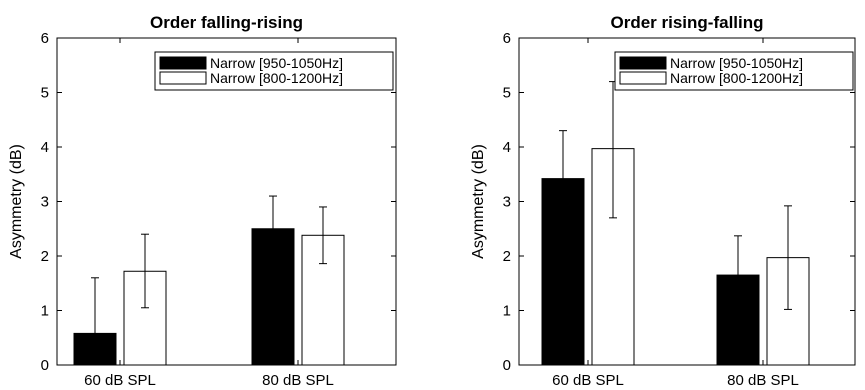  I want to click on panel-2-ytick-label: 1, so click(507, 311).